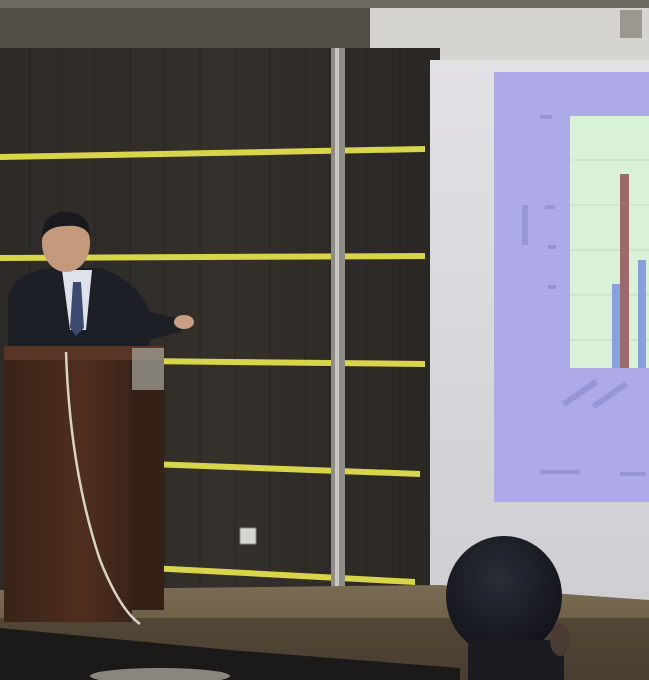 This screenshot has width=649, height=680. I want to click on podium, so click(84, 486).